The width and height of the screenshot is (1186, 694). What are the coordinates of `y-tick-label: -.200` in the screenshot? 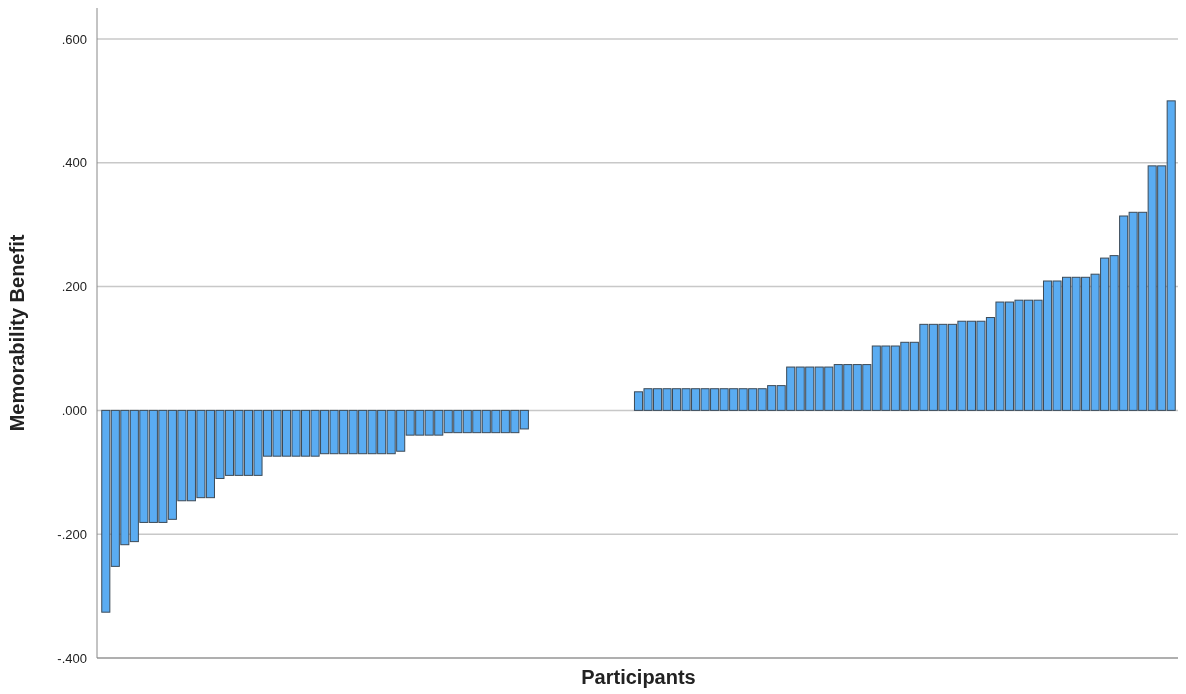 It's located at (72, 534).